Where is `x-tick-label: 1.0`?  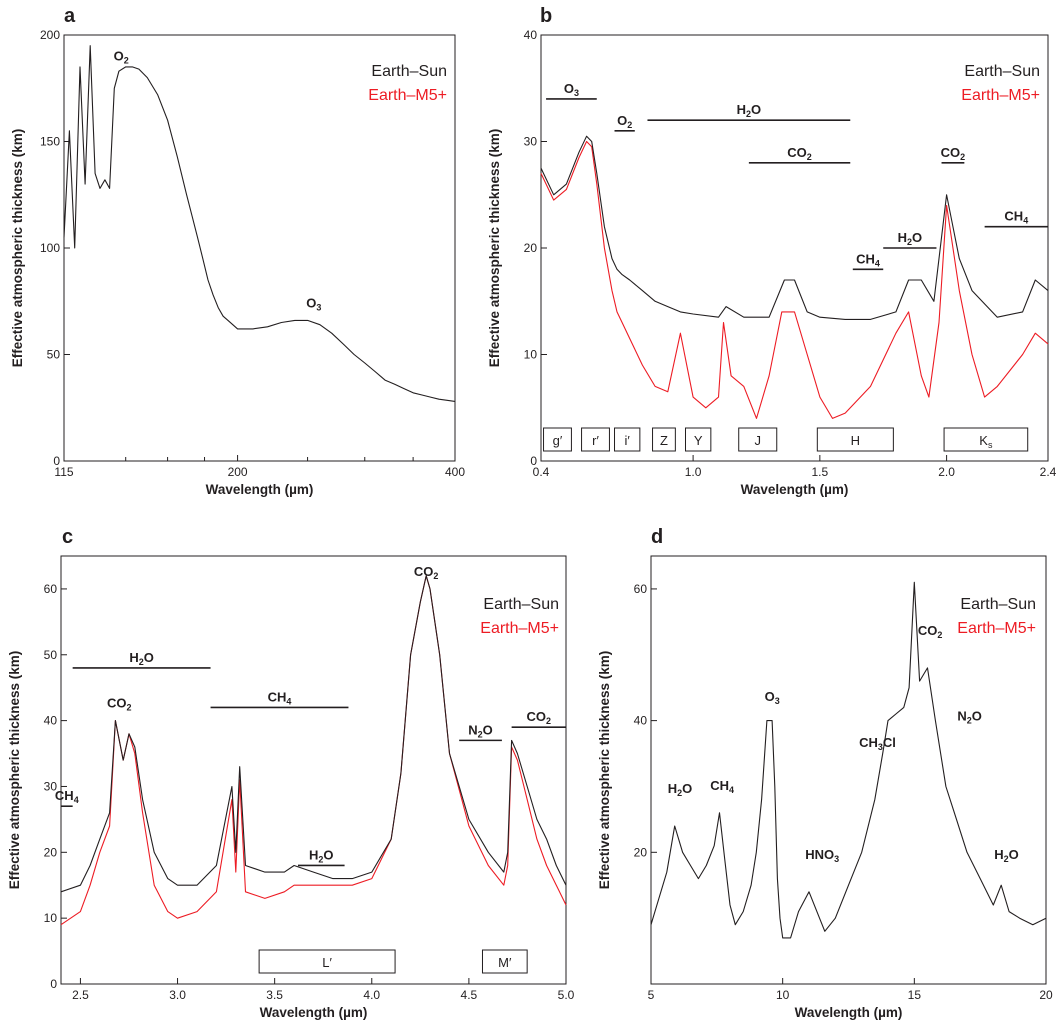
x-tick-label: 1.0 is located at coordinates (693, 472).